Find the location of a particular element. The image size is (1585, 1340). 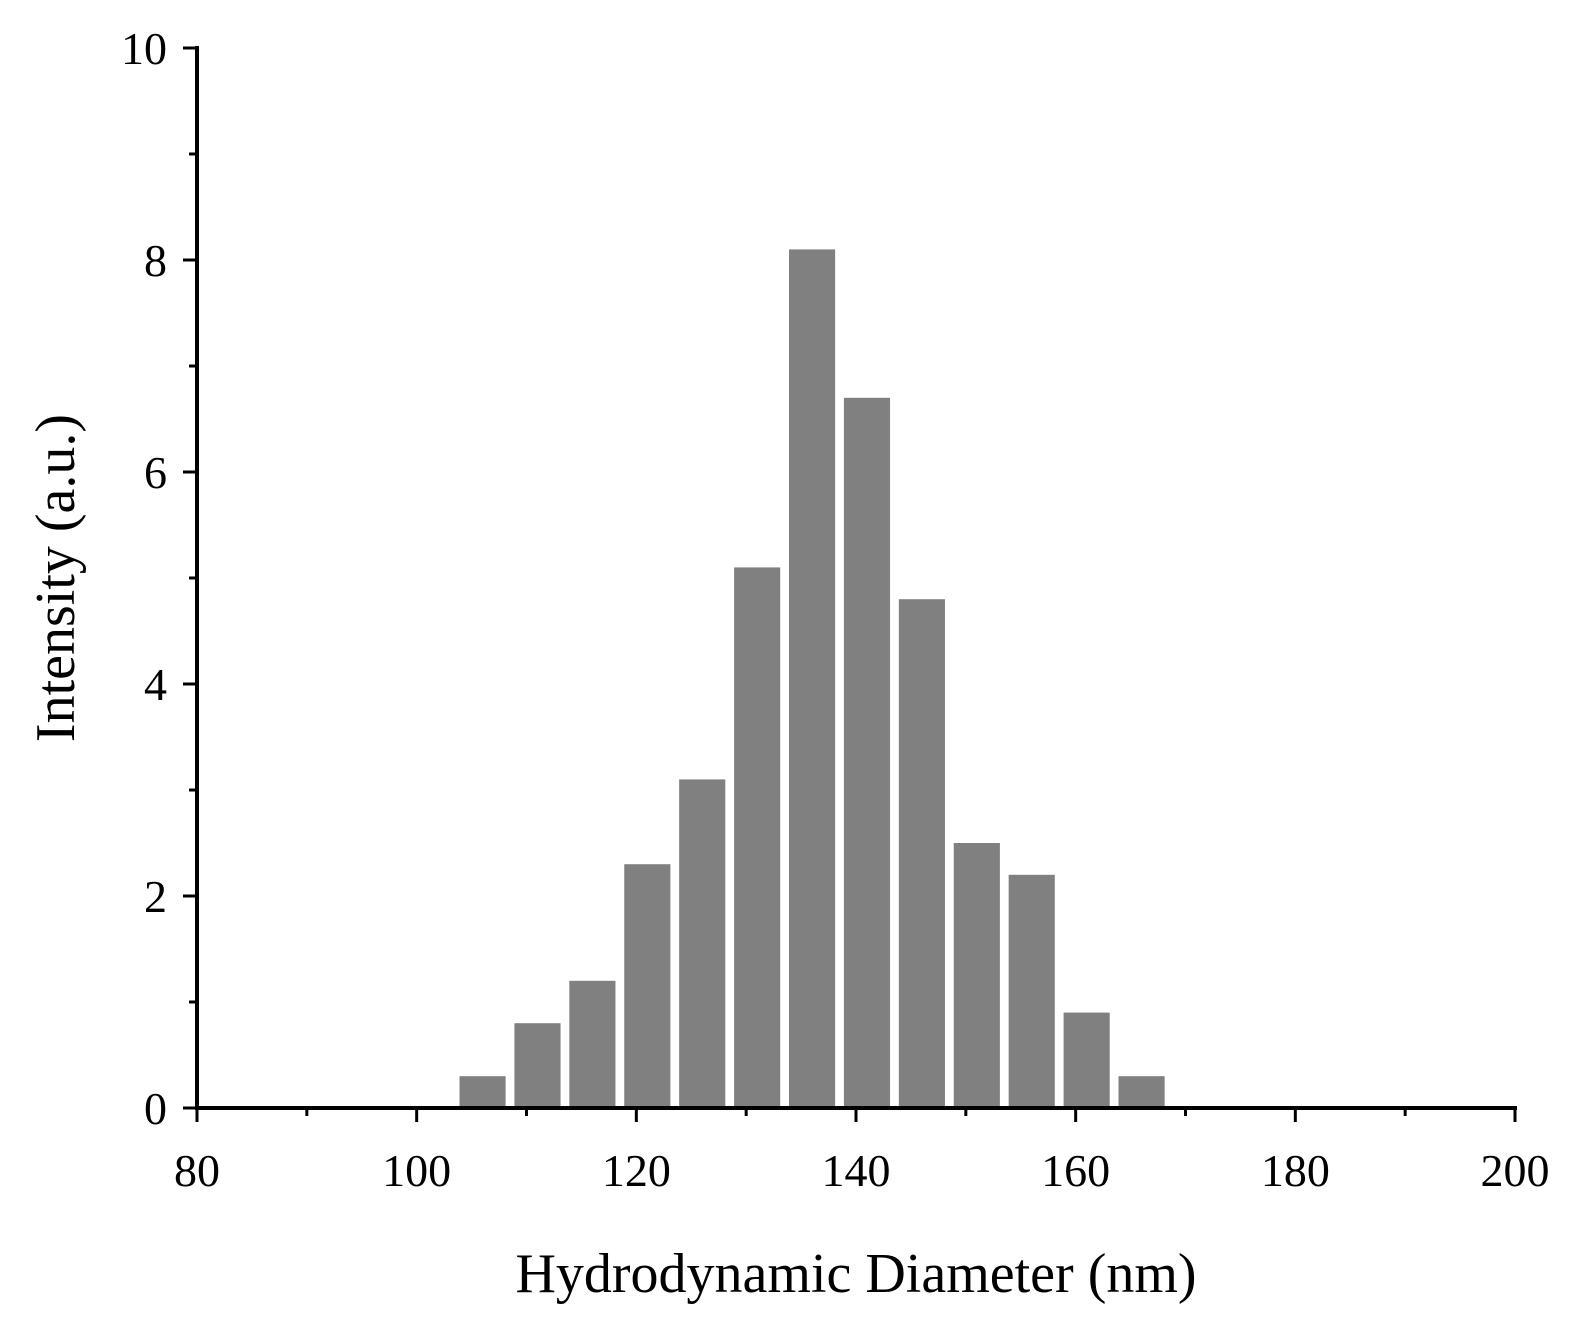

x-tick-label-0: 80 is located at coordinates (197, 1170).